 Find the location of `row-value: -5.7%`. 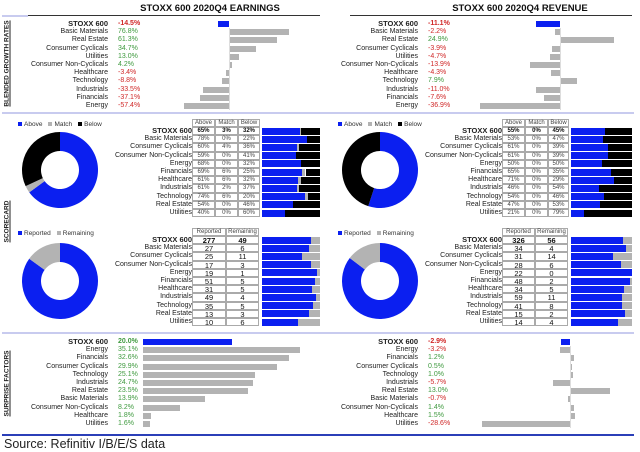

row-value: -5.7% is located at coordinates (437, 382).